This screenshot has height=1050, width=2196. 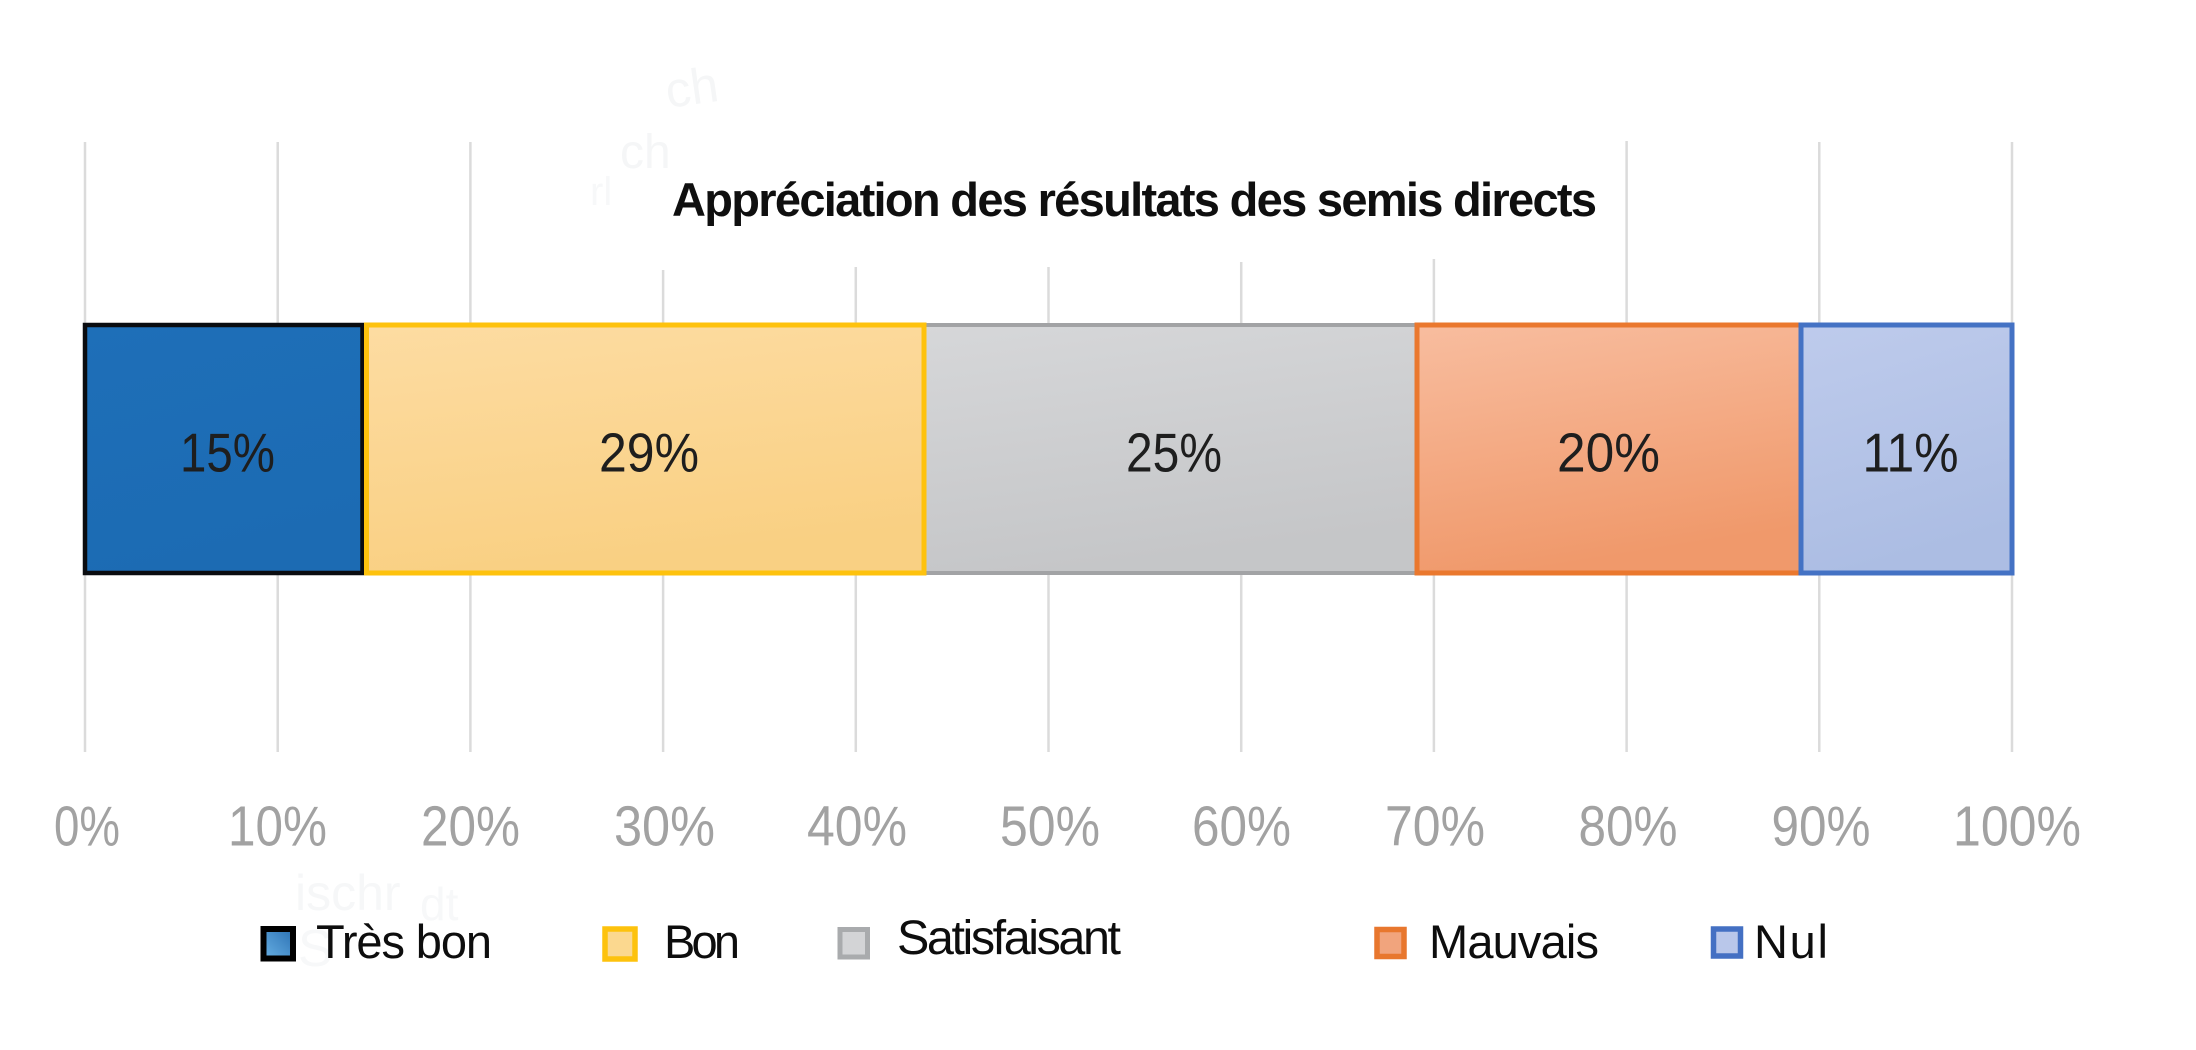 What do you see at coordinates (1514, 941) in the screenshot?
I see `svg-text: Mauvais` at bounding box center [1514, 941].